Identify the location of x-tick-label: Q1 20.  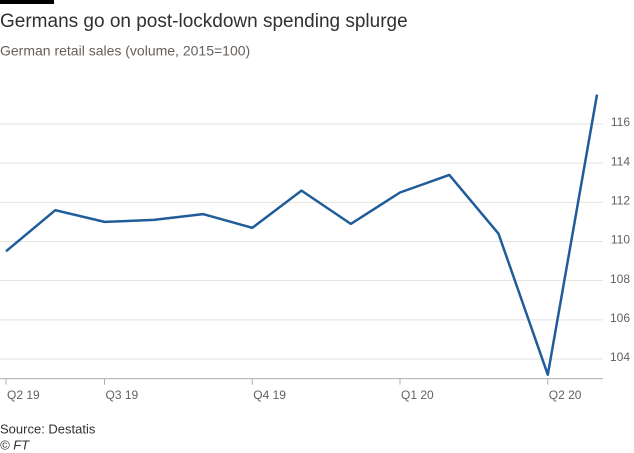
(417, 395).